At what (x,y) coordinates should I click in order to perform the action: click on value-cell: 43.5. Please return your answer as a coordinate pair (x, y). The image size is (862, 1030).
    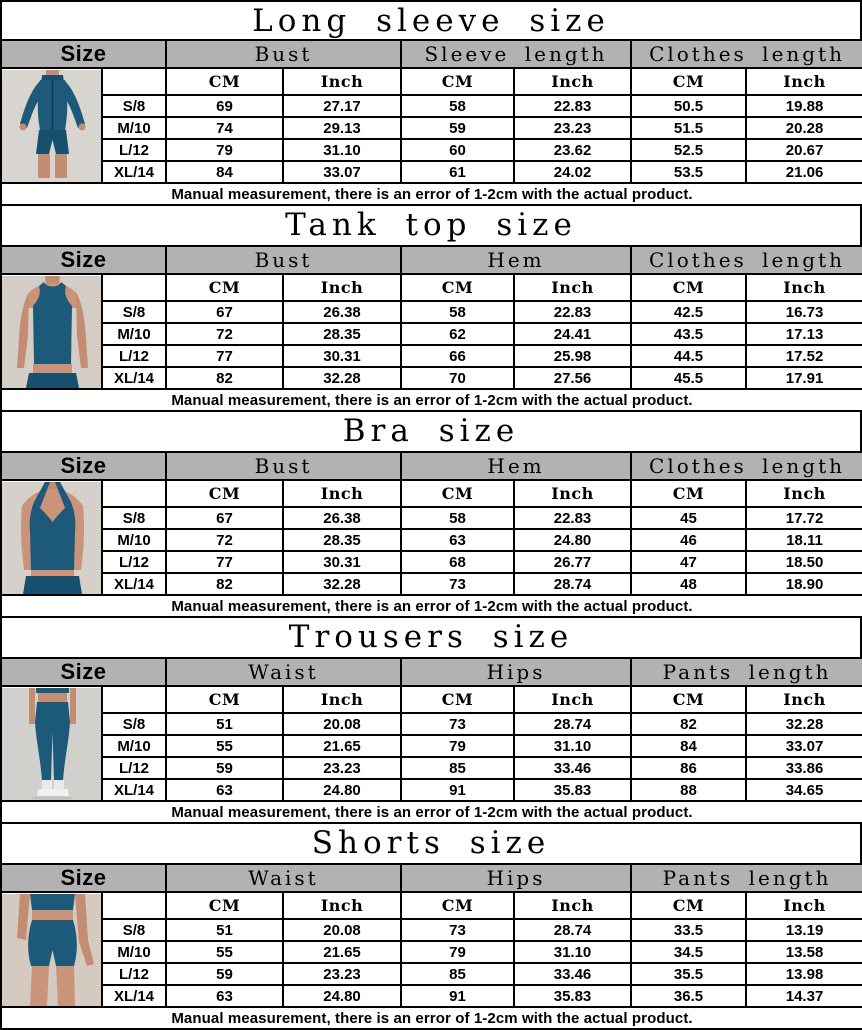
    Looking at the image, I should click on (689, 334).